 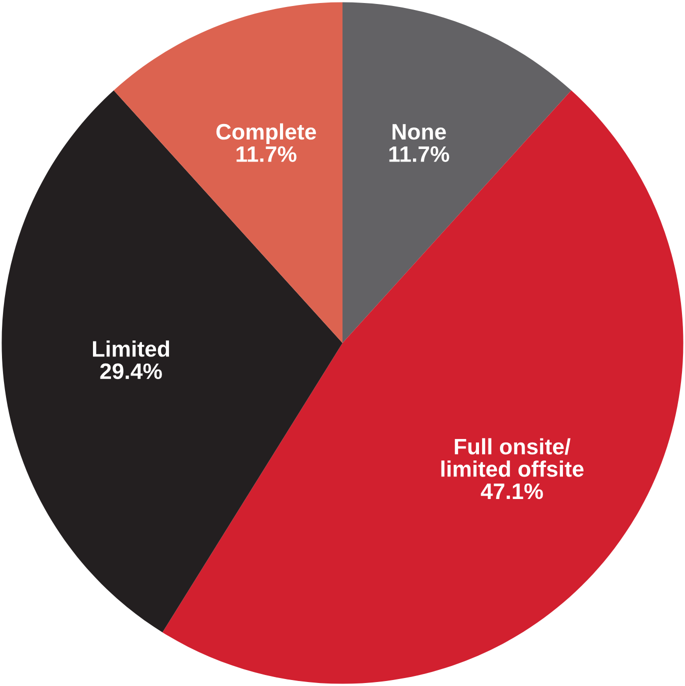 What do you see at coordinates (131, 371) in the screenshot?
I see `data-label: 29.4%` at bounding box center [131, 371].